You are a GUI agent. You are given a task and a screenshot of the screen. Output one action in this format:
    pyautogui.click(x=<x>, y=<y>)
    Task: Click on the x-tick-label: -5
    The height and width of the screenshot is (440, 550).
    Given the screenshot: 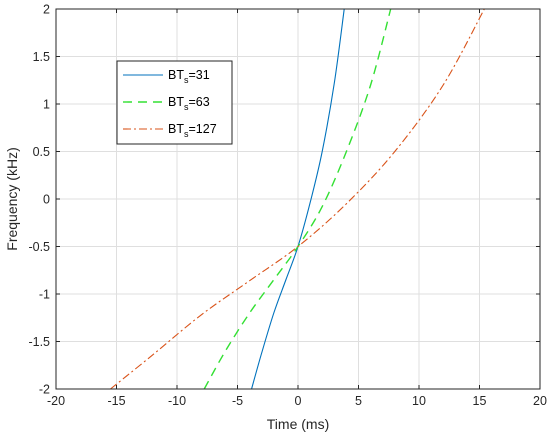 What is the action you would take?
    pyautogui.click(x=237, y=401)
    